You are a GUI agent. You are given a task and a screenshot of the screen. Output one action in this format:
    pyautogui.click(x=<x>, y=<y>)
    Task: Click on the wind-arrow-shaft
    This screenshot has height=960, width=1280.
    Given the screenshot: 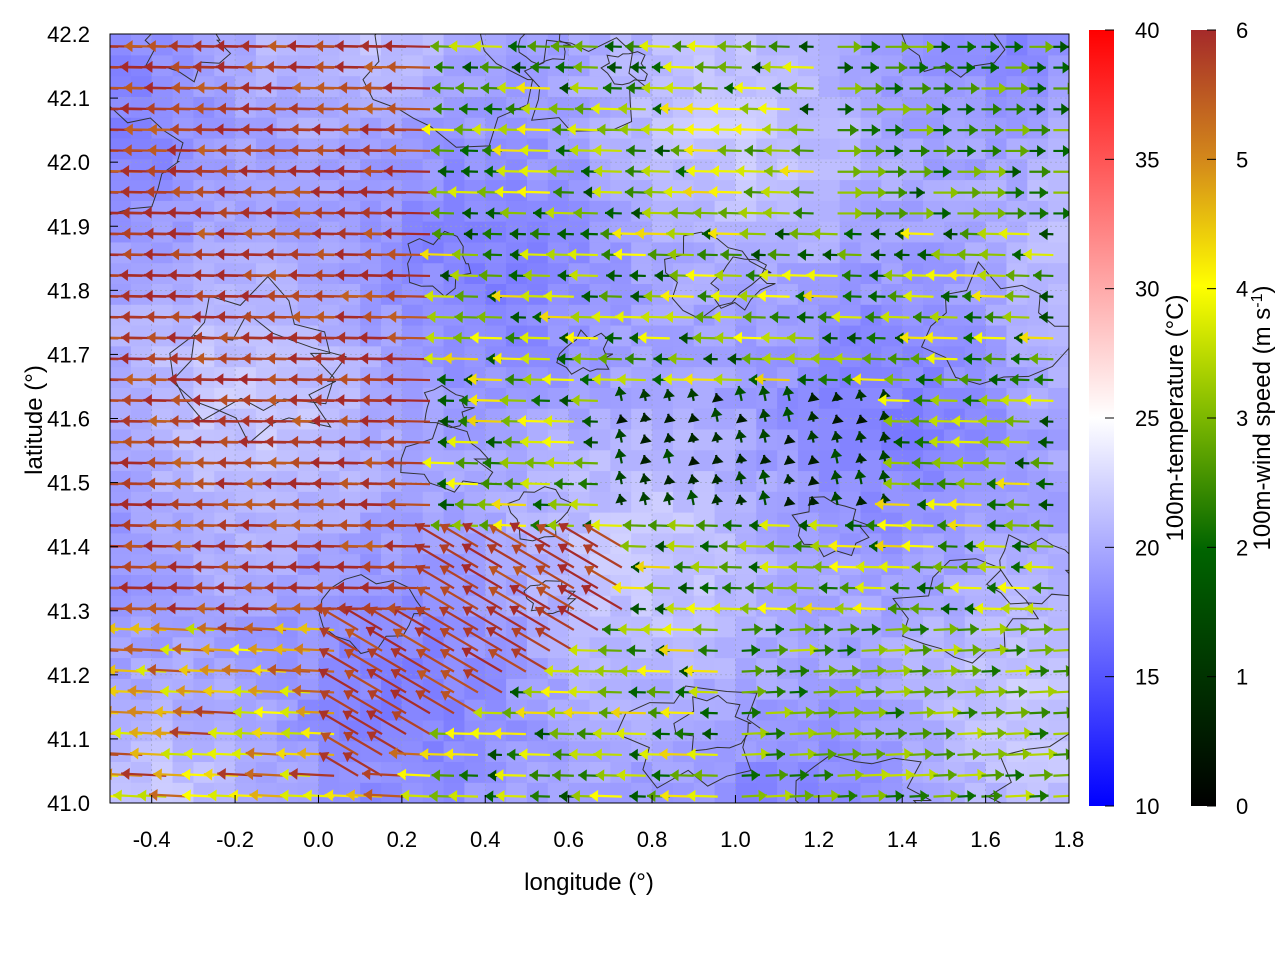 What is the action you would take?
    pyautogui.click(x=1061, y=796)
    